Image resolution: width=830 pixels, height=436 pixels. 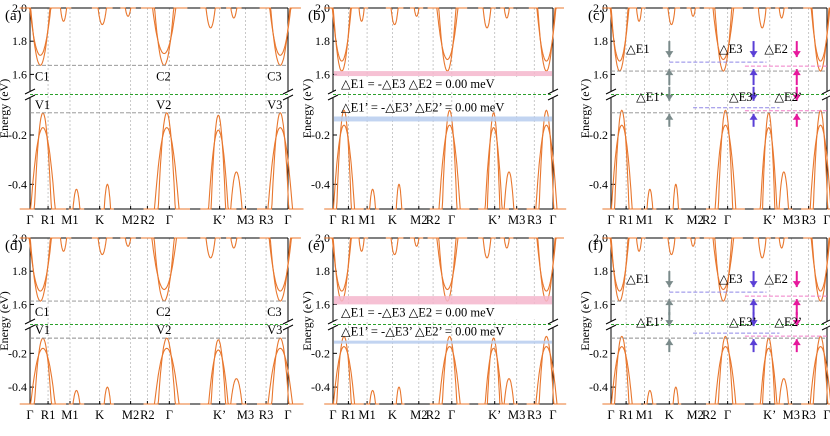 I want to click on panel-label: (c), so click(x=596, y=16).